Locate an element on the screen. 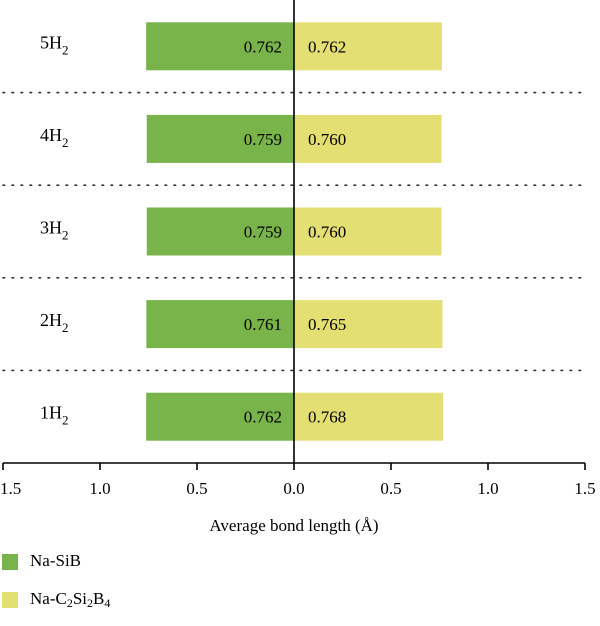 This screenshot has height=626, width=600. data-label: 0.765 is located at coordinates (327, 324).